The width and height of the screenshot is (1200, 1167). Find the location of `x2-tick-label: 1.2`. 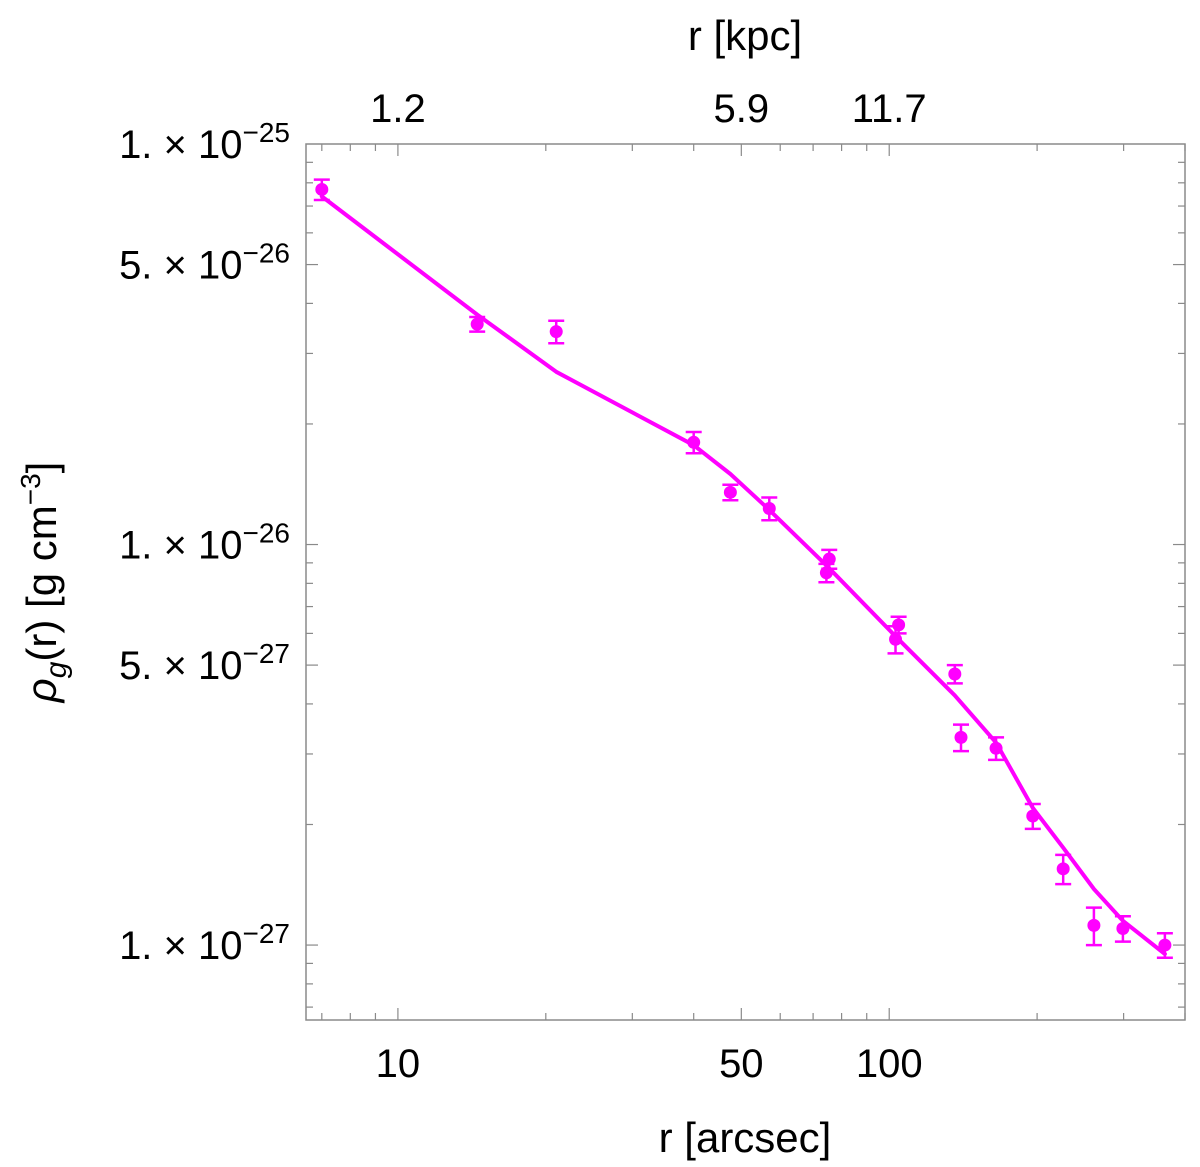

x2-tick-label: 1.2 is located at coordinates (398, 109).